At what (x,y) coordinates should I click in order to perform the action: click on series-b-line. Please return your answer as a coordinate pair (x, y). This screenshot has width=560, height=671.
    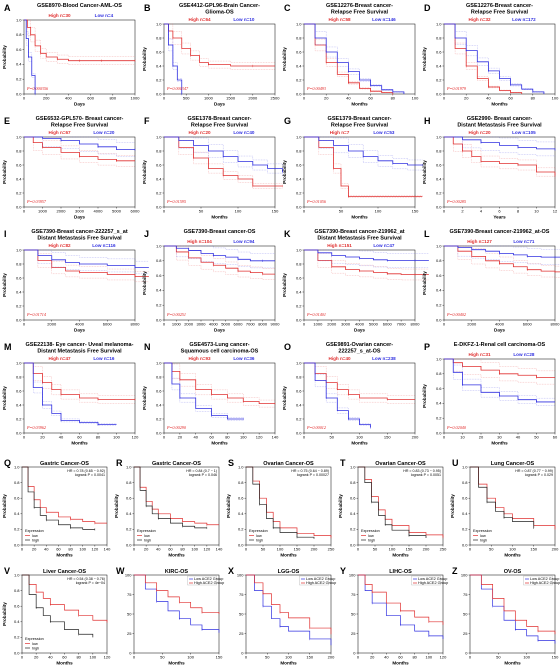
    Looking at the image, I should click on (494, 58).